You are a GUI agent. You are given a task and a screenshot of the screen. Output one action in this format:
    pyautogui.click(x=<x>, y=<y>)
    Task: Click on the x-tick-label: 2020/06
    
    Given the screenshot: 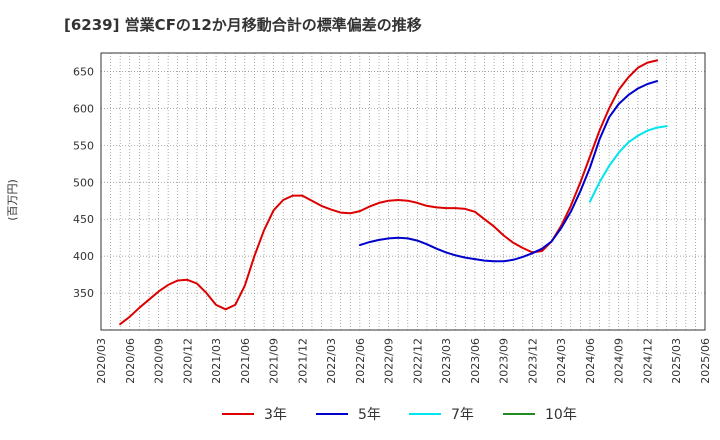 What is the action you would take?
    pyautogui.click(x=130, y=361)
    